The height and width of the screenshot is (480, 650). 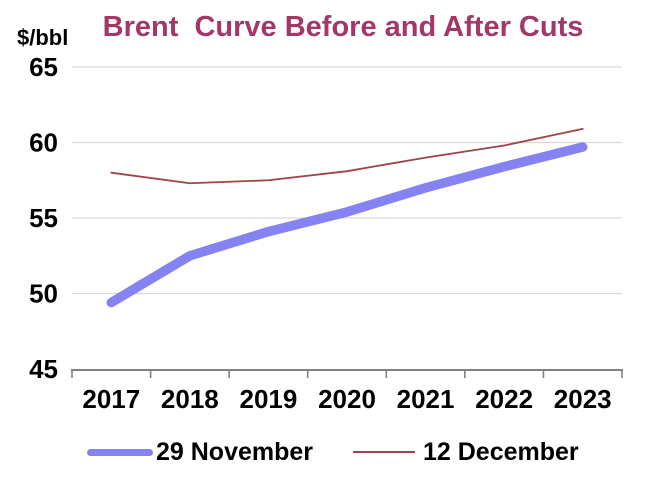 What do you see at coordinates (43, 67) in the screenshot?
I see `y-tick-label: 65` at bounding box center [43, 67].